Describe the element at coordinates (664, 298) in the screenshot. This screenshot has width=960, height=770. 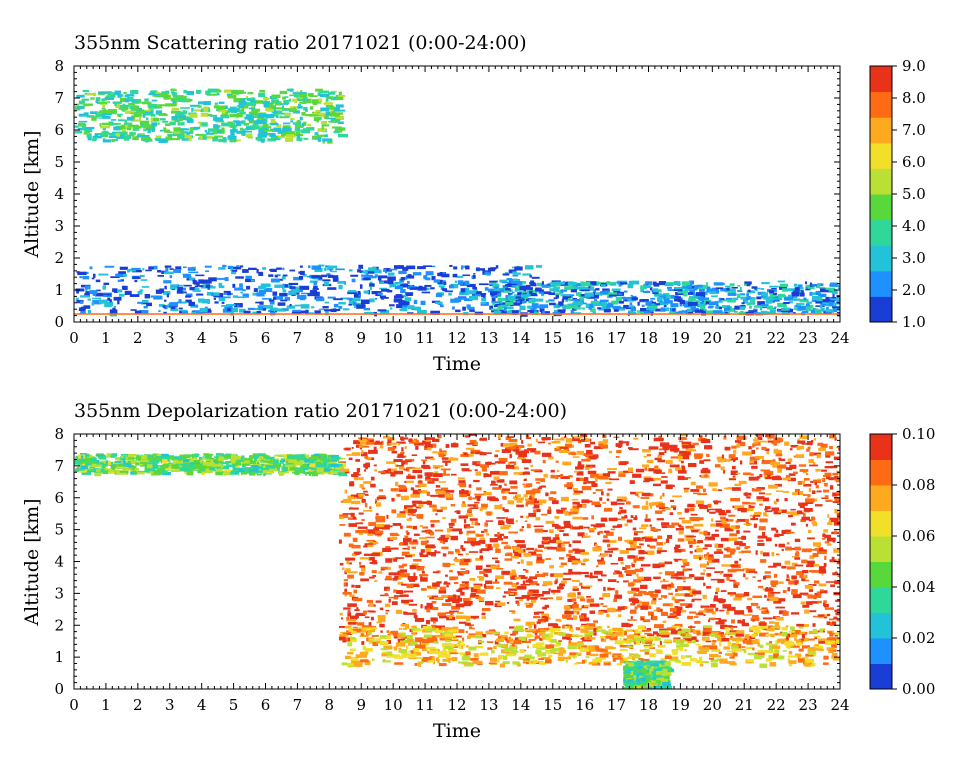
I see `layer-mixed-layer` at that location.